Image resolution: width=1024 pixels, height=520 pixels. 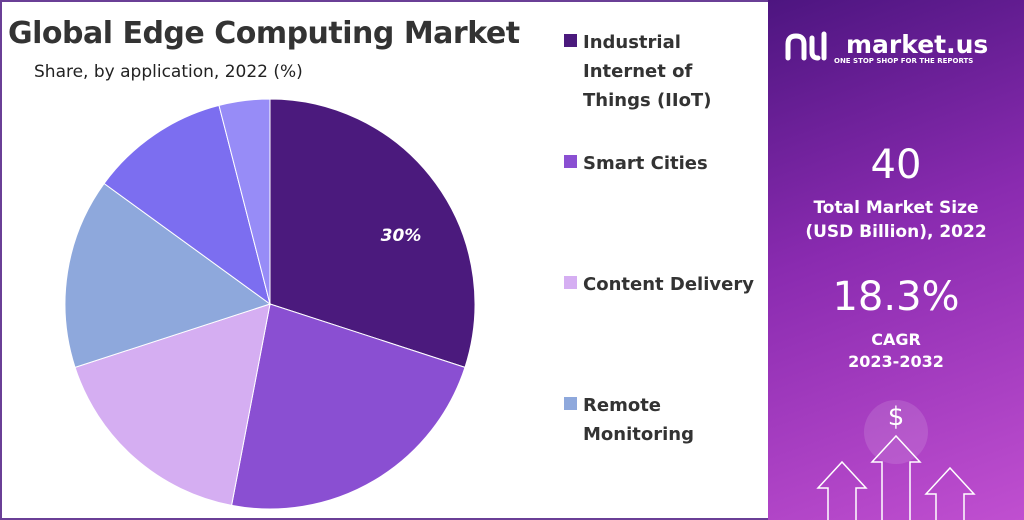 What do you see at coordinates (896, 165) in the screenshot?
I see `market-size-value: 40` at bounding box center [896, 165].